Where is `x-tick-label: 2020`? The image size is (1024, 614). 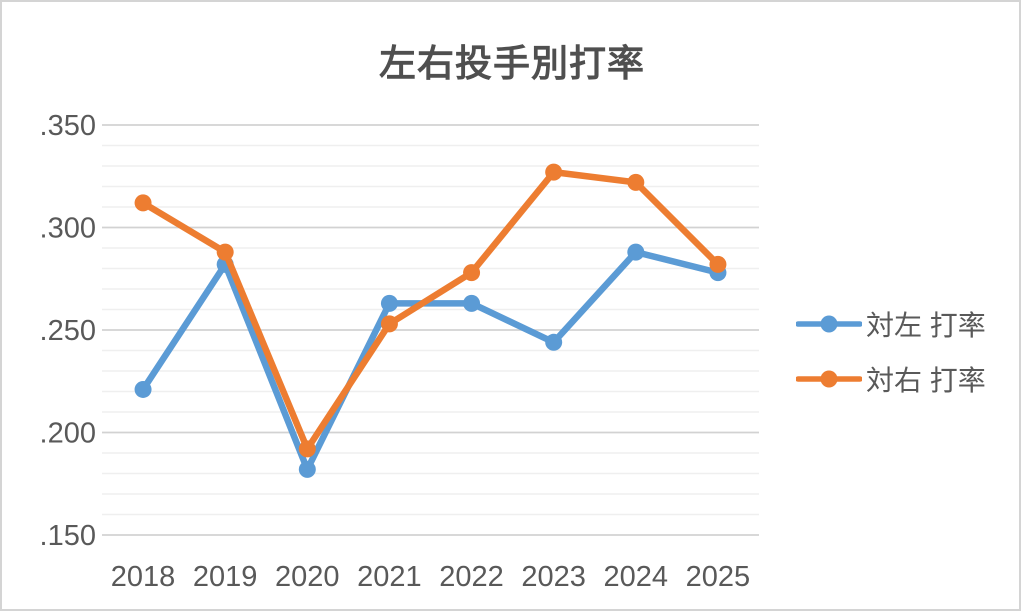 x-tick-label: 2020 is located at coordinates (307, 577).